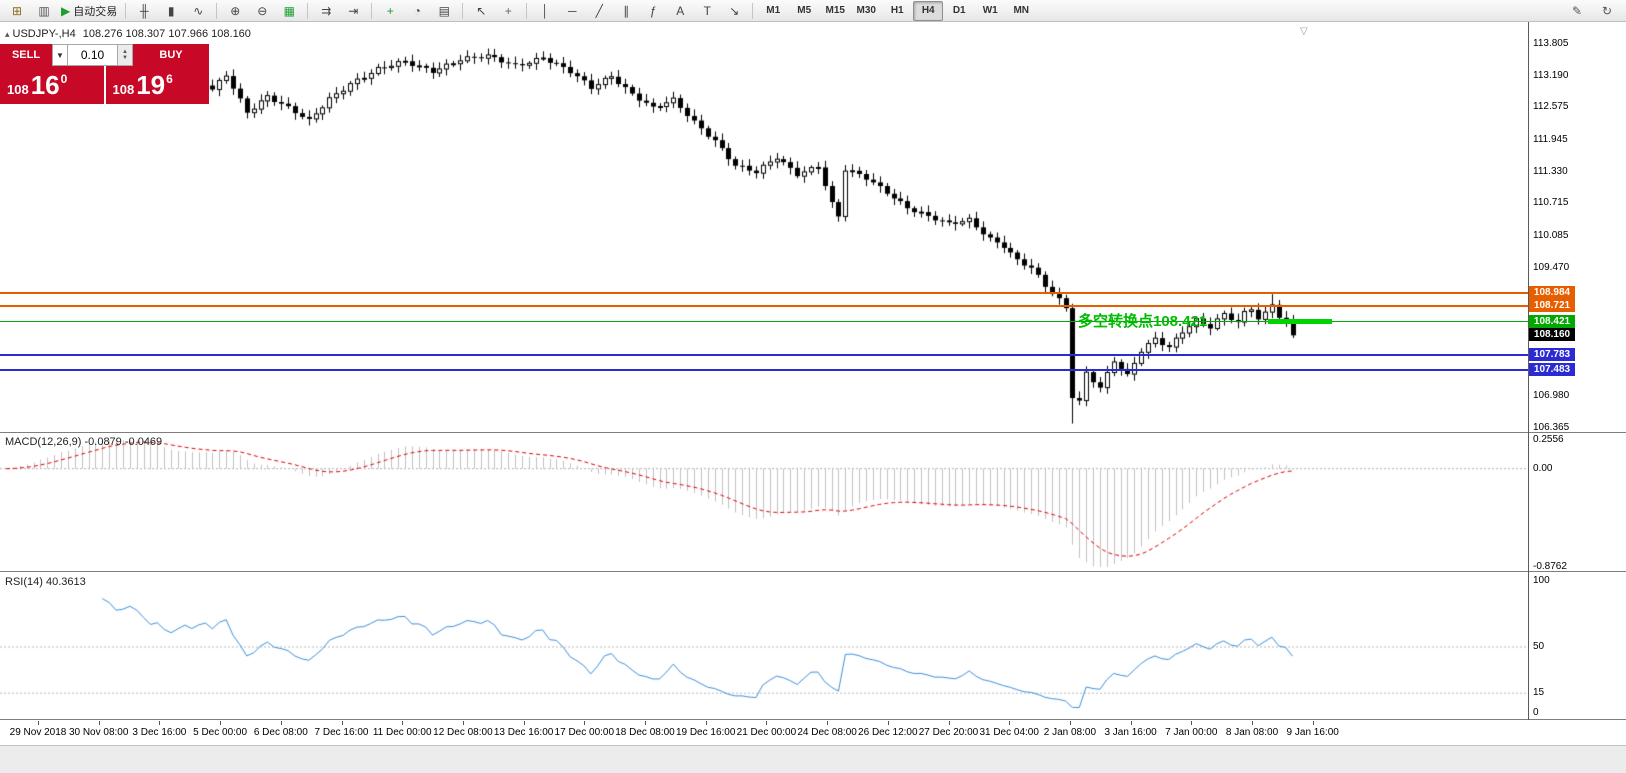  Describe the element at coordinates (1021, 11) in the screenshot. I see `timeframe-mn: MN` at that location.